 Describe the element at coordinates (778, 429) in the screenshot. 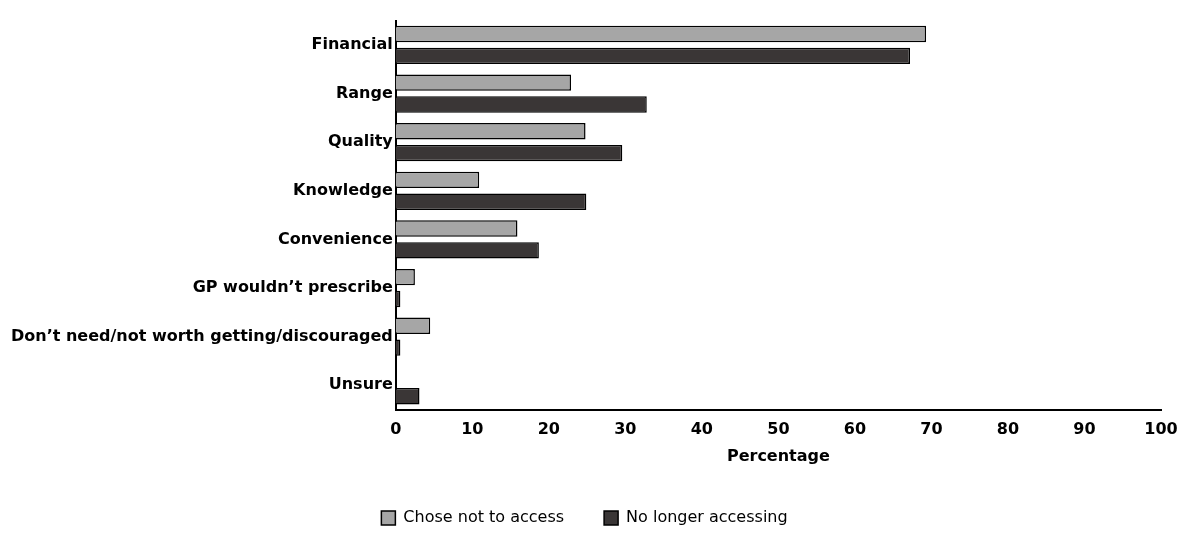

I see `x-tick-label: 50` at that location.